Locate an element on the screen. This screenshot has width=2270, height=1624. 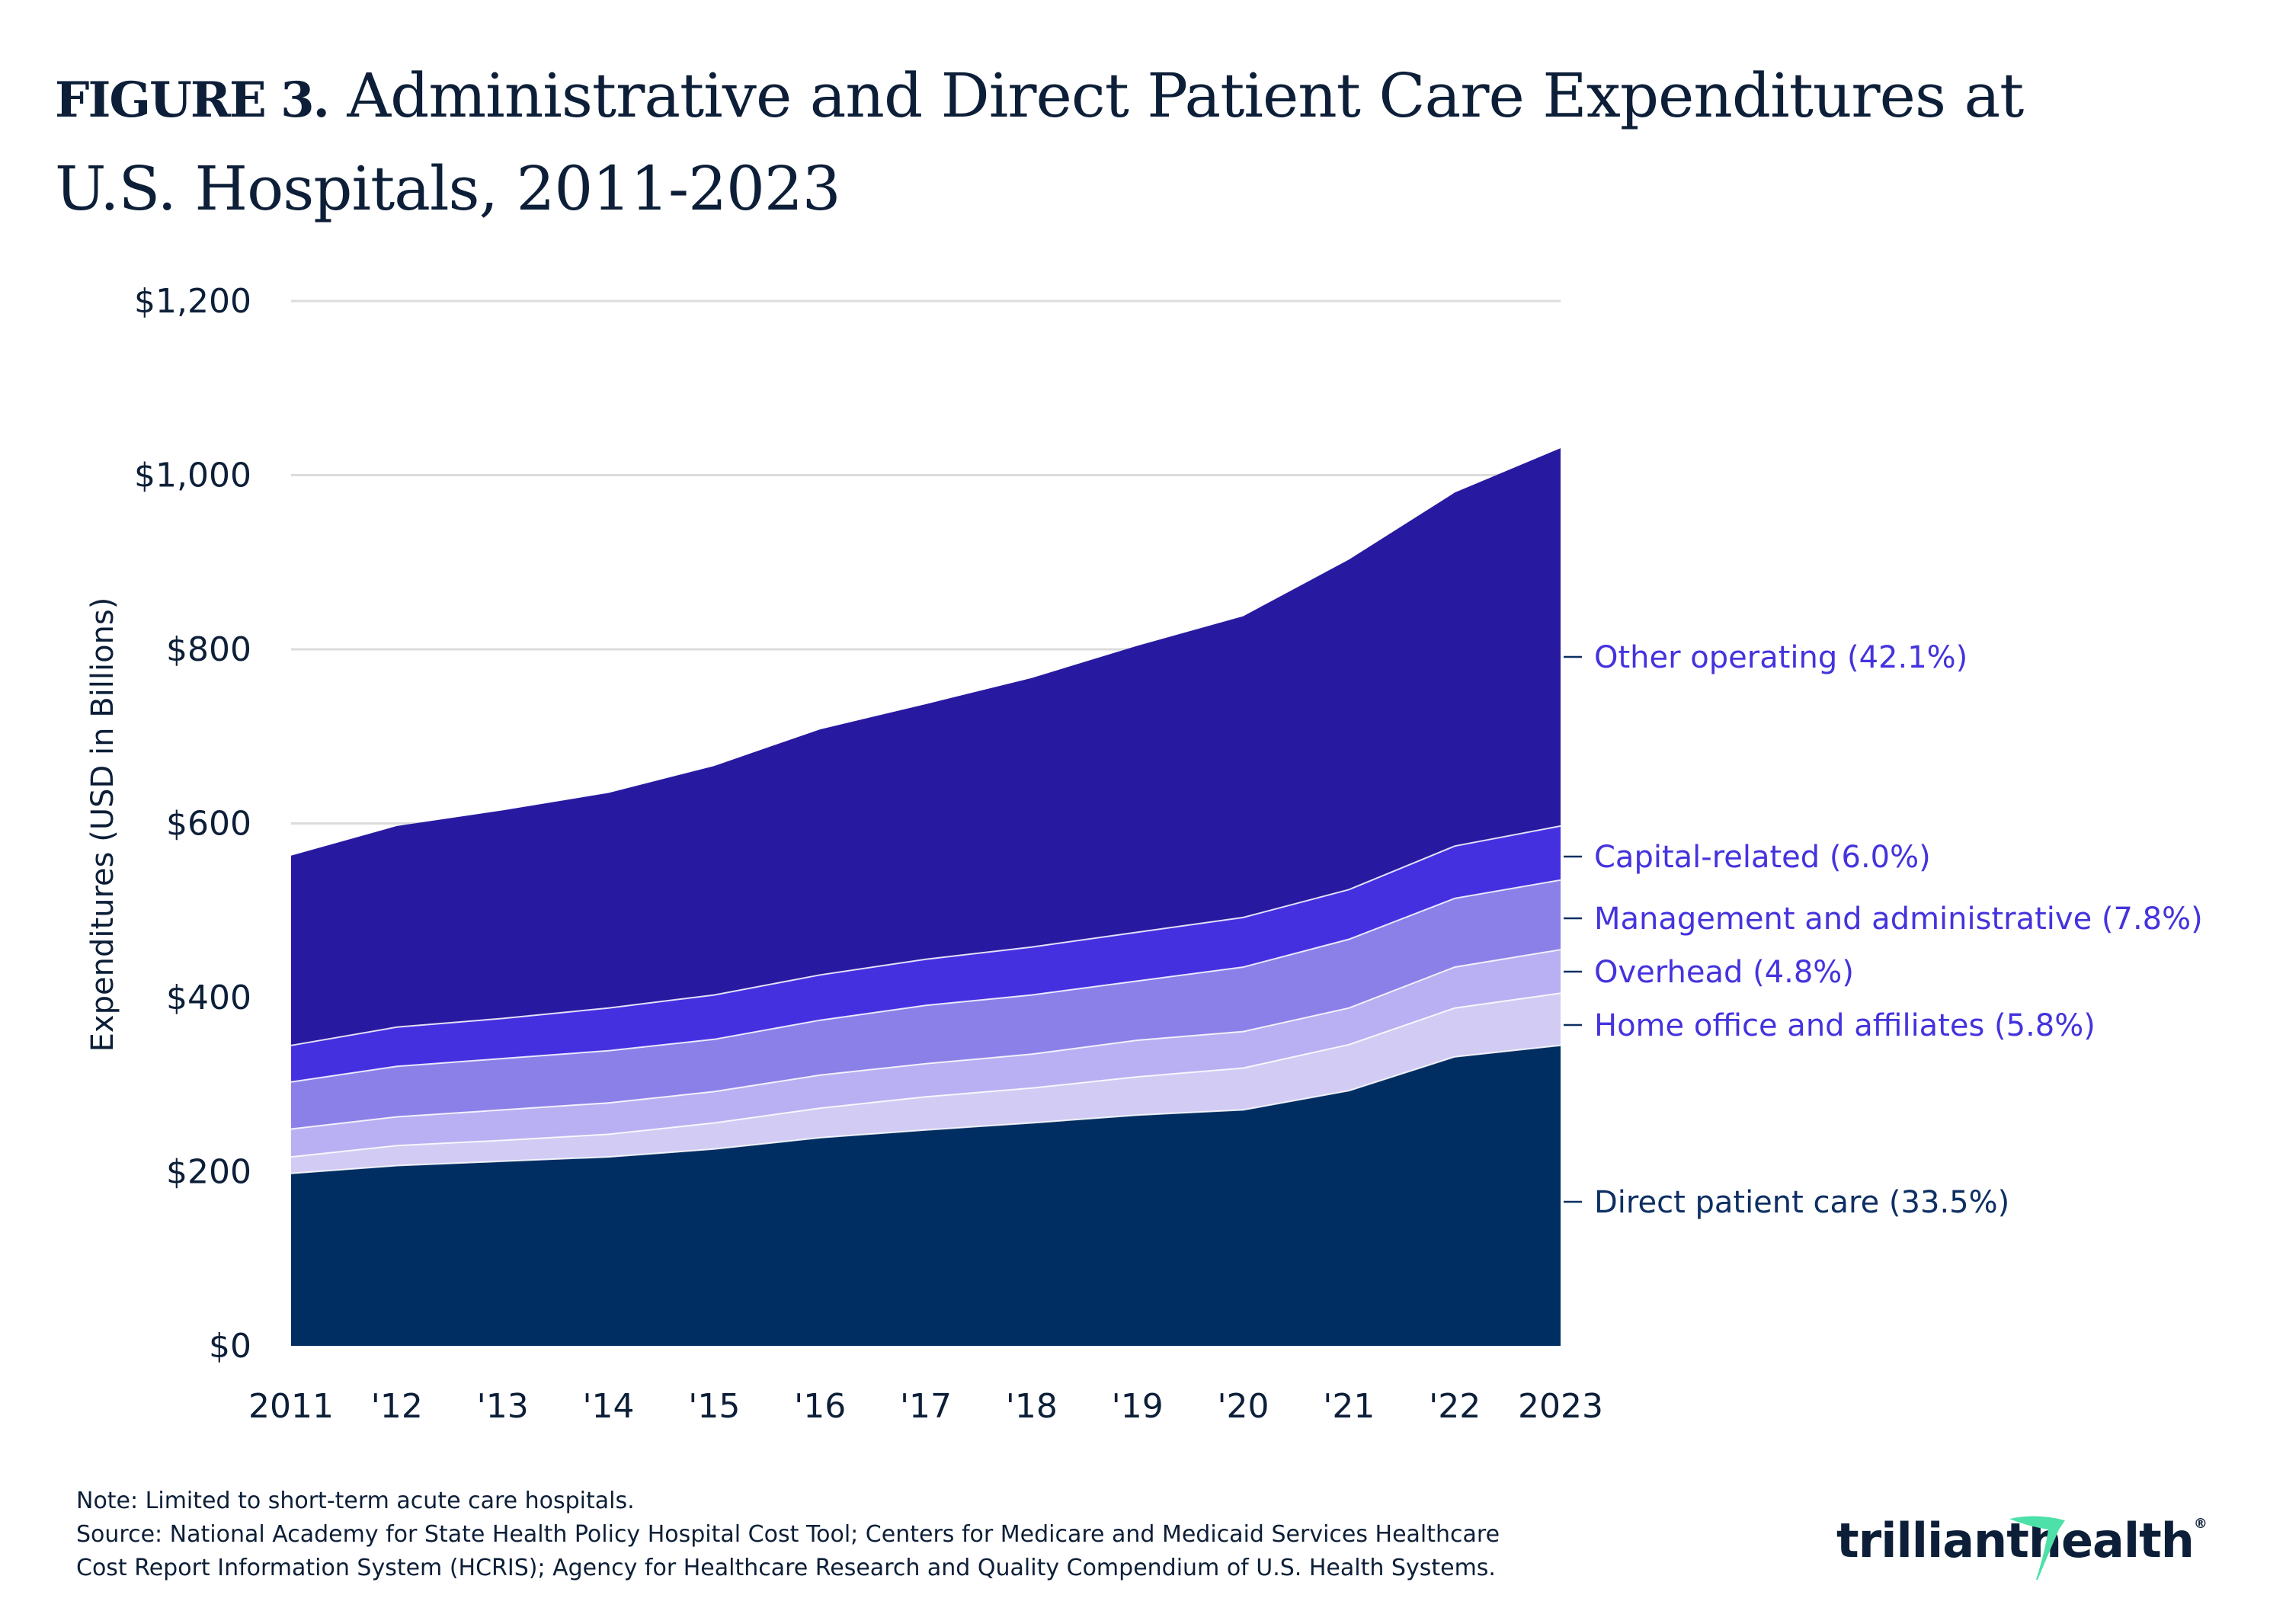
x-tick-label: '12 is located at coordinates (397, 1406).